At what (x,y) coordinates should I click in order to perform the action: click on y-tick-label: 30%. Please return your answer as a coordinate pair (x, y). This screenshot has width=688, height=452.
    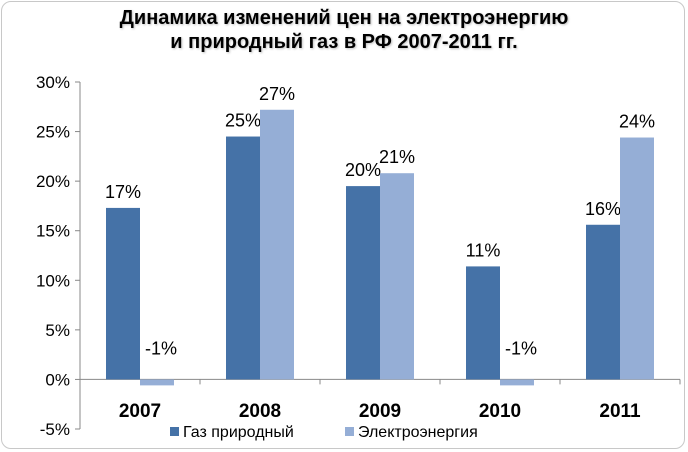
    Looking at the image, I should click on (53, 82).